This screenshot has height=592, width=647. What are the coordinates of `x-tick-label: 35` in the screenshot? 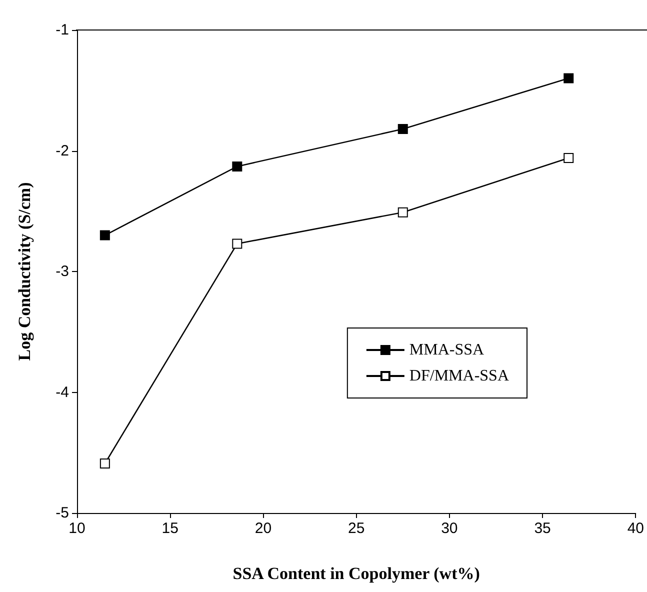 It's located at (542, 528).